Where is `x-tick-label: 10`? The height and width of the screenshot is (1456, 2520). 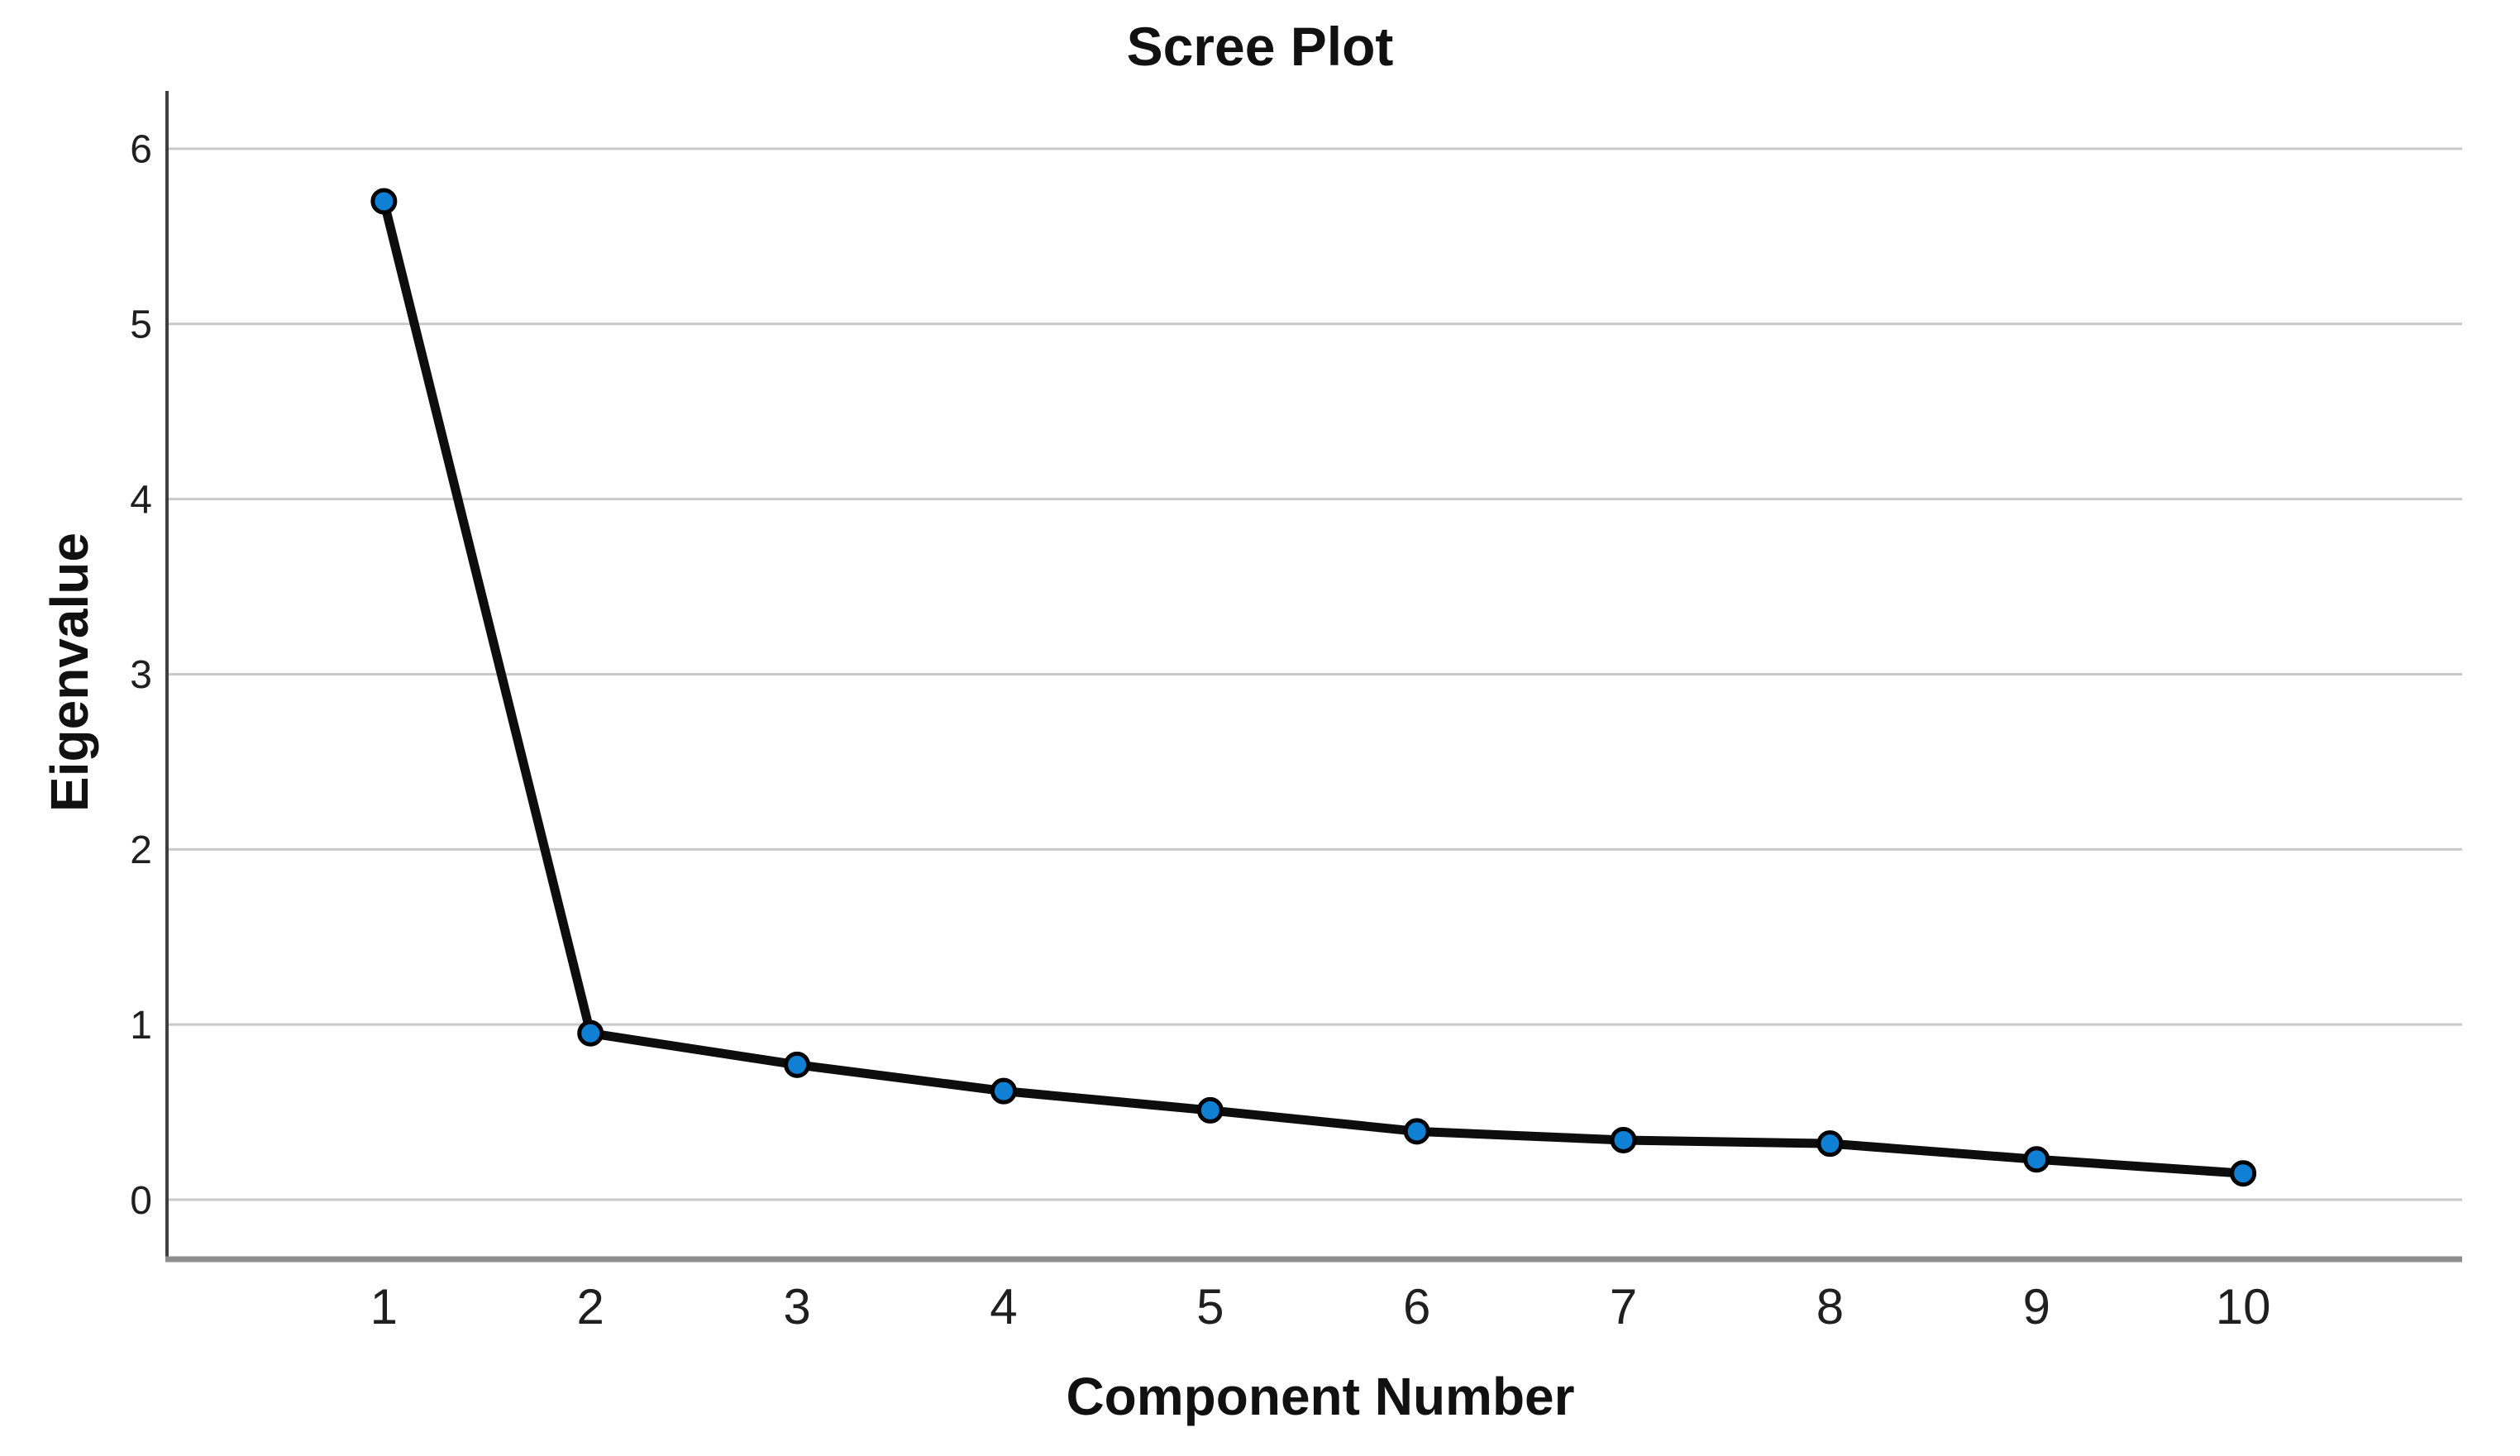
x-tick-label: 10 is located at coordinates (2243, 1306).